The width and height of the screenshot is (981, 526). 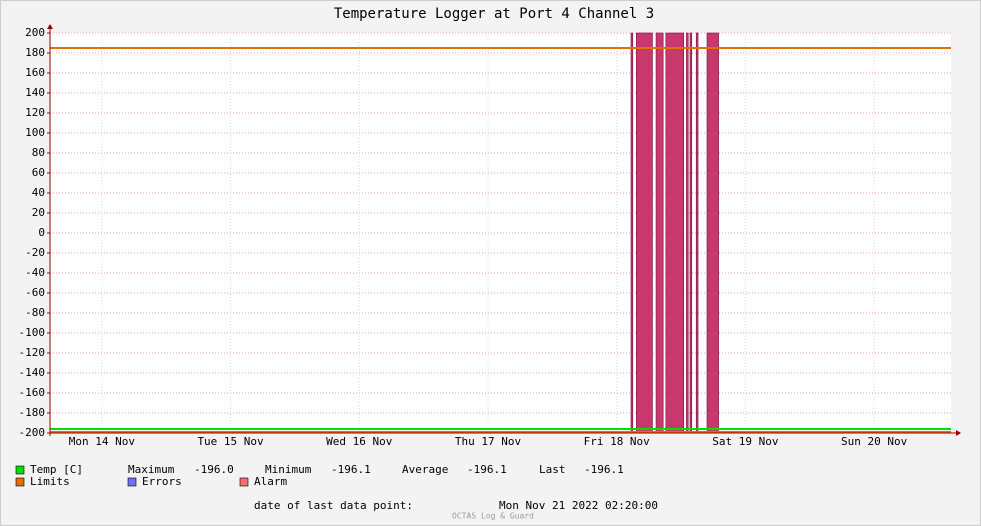 What do you see at coordinates (41, 232) in the screenshot?
I see `y-tick-label: 0` at bounding box center [41, 232].